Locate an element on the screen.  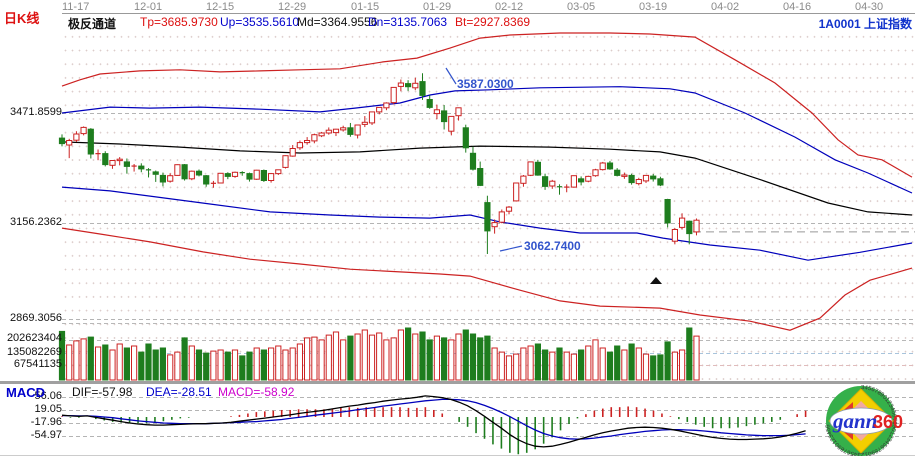
date-tick-label: 01-15 is located at coordinates (365, 7).